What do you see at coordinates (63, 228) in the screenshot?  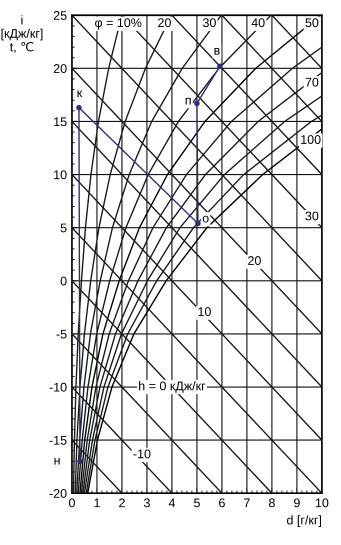 I see `y-tick-label: 5` at bounding box center [63, 228].